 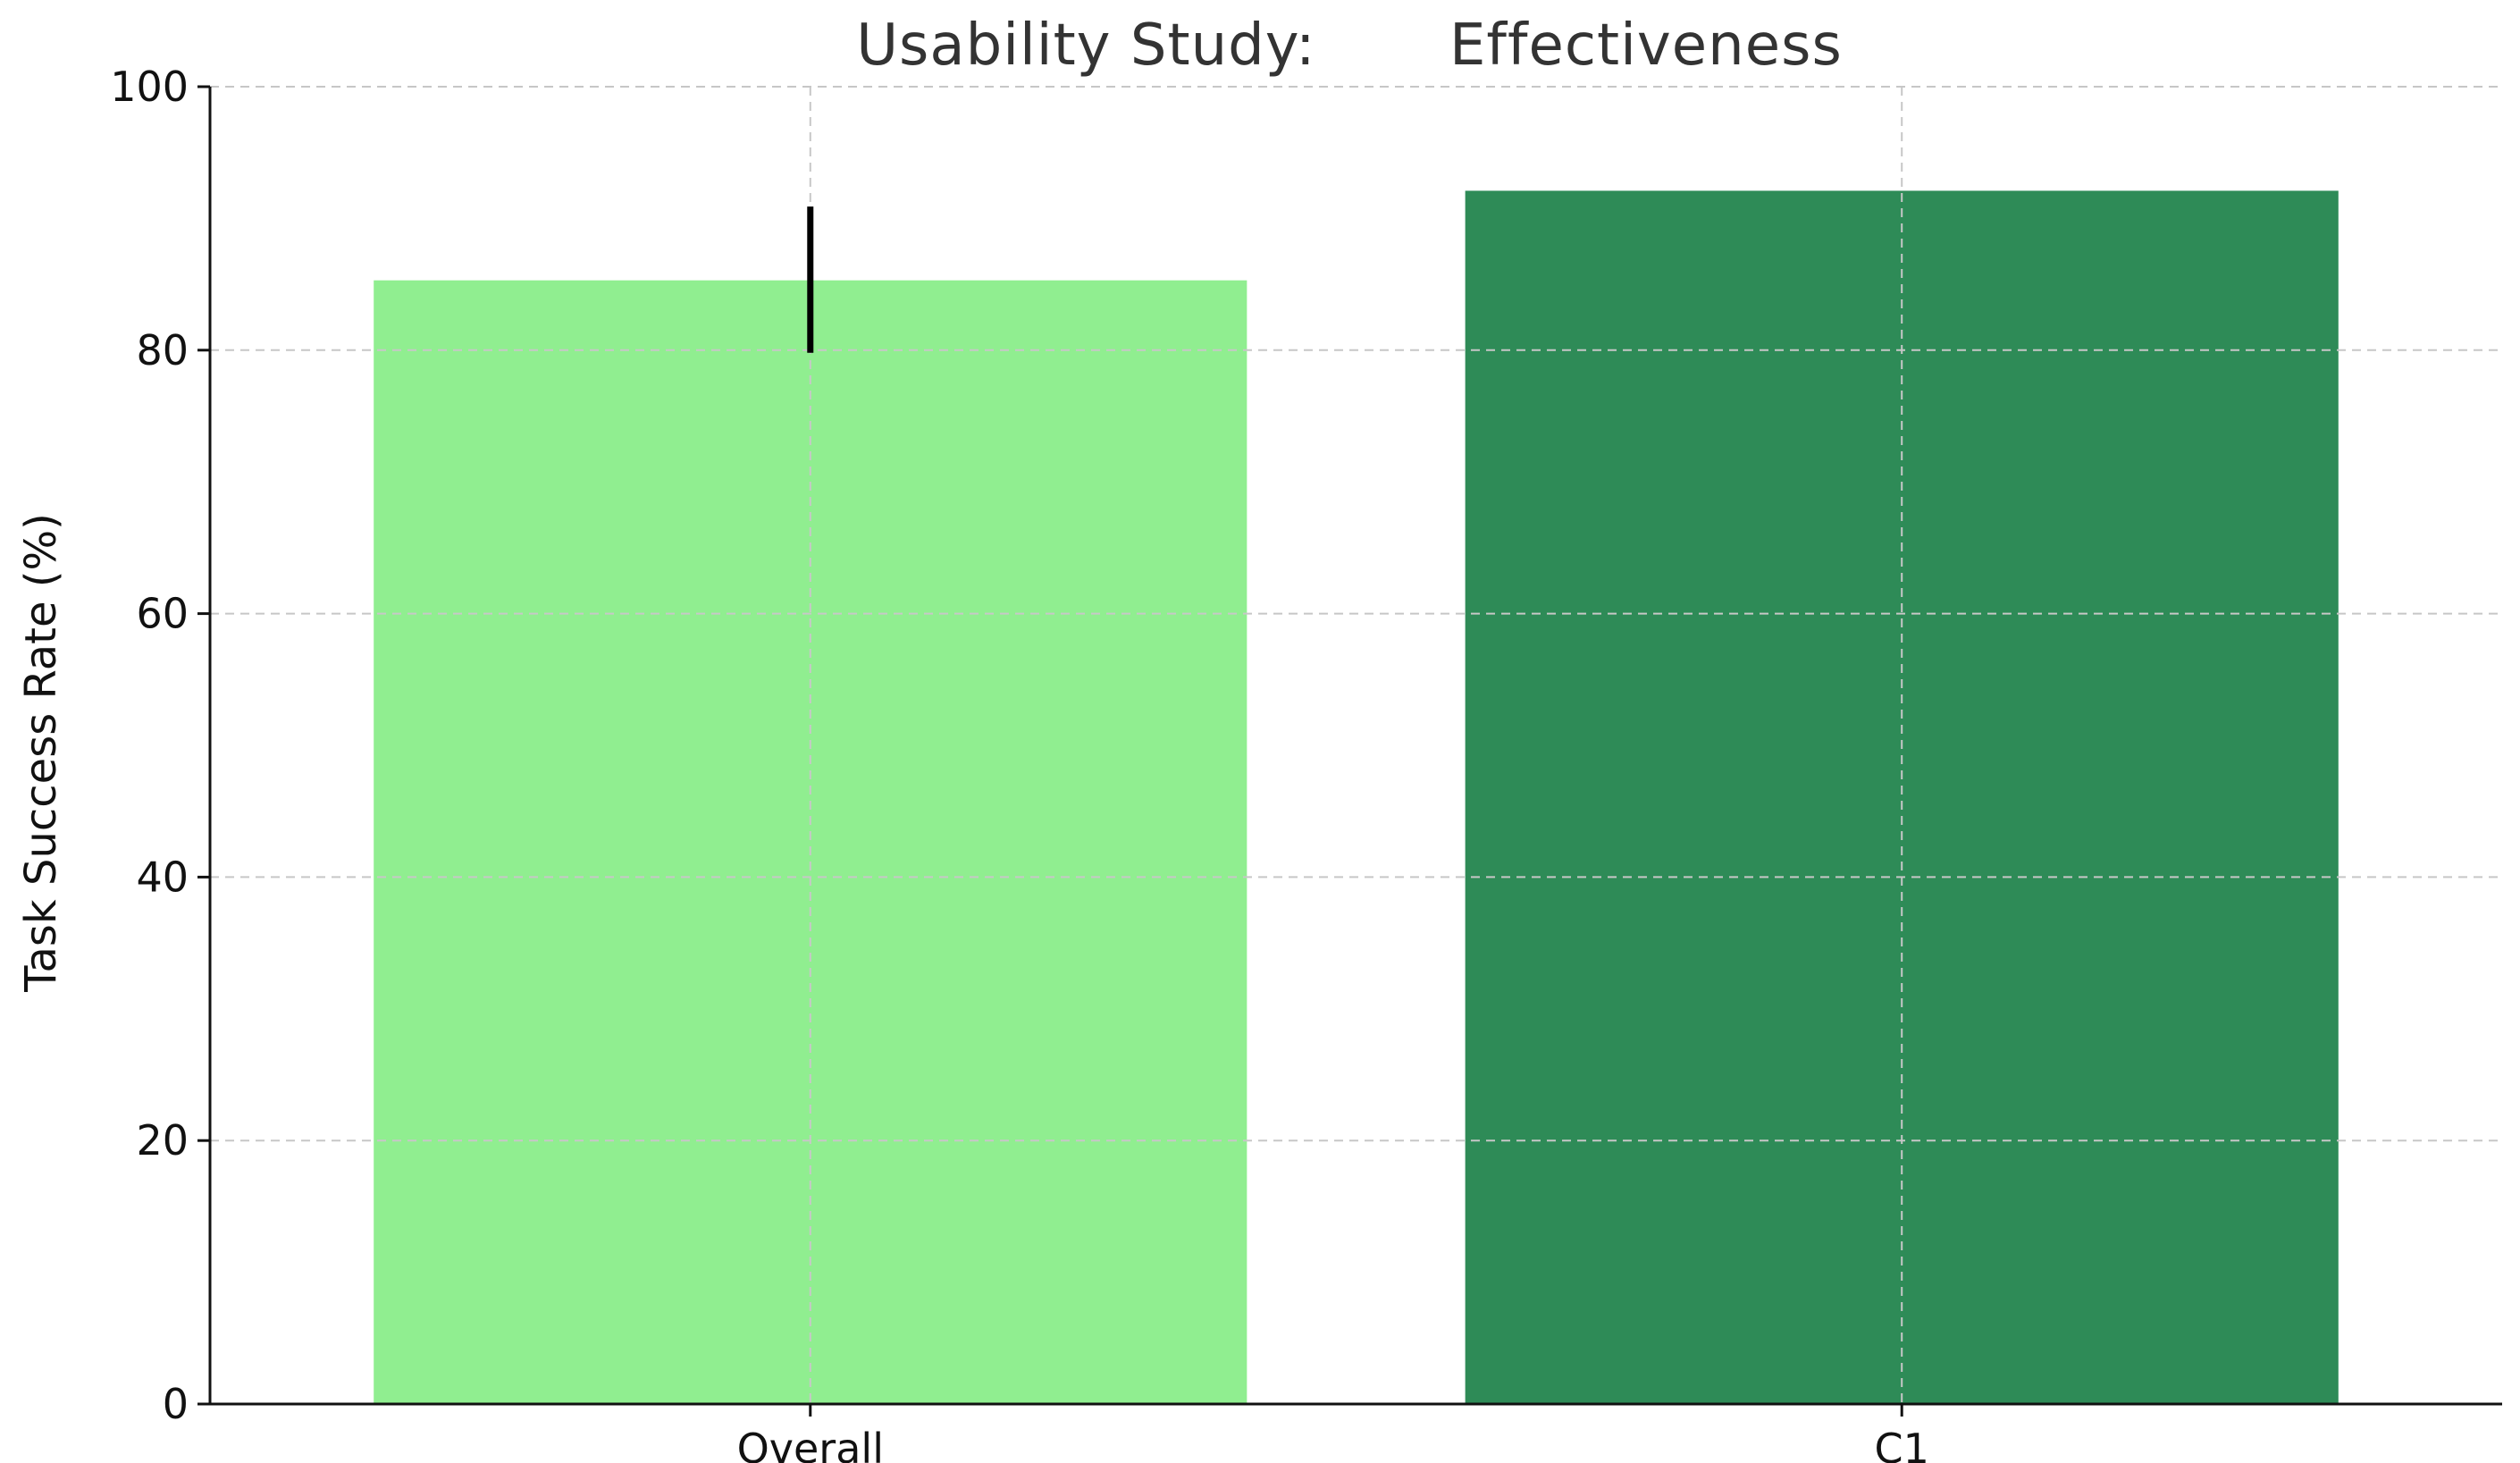 I want to click on y-tick-label-0: 0, so click(x=176, y=1404).